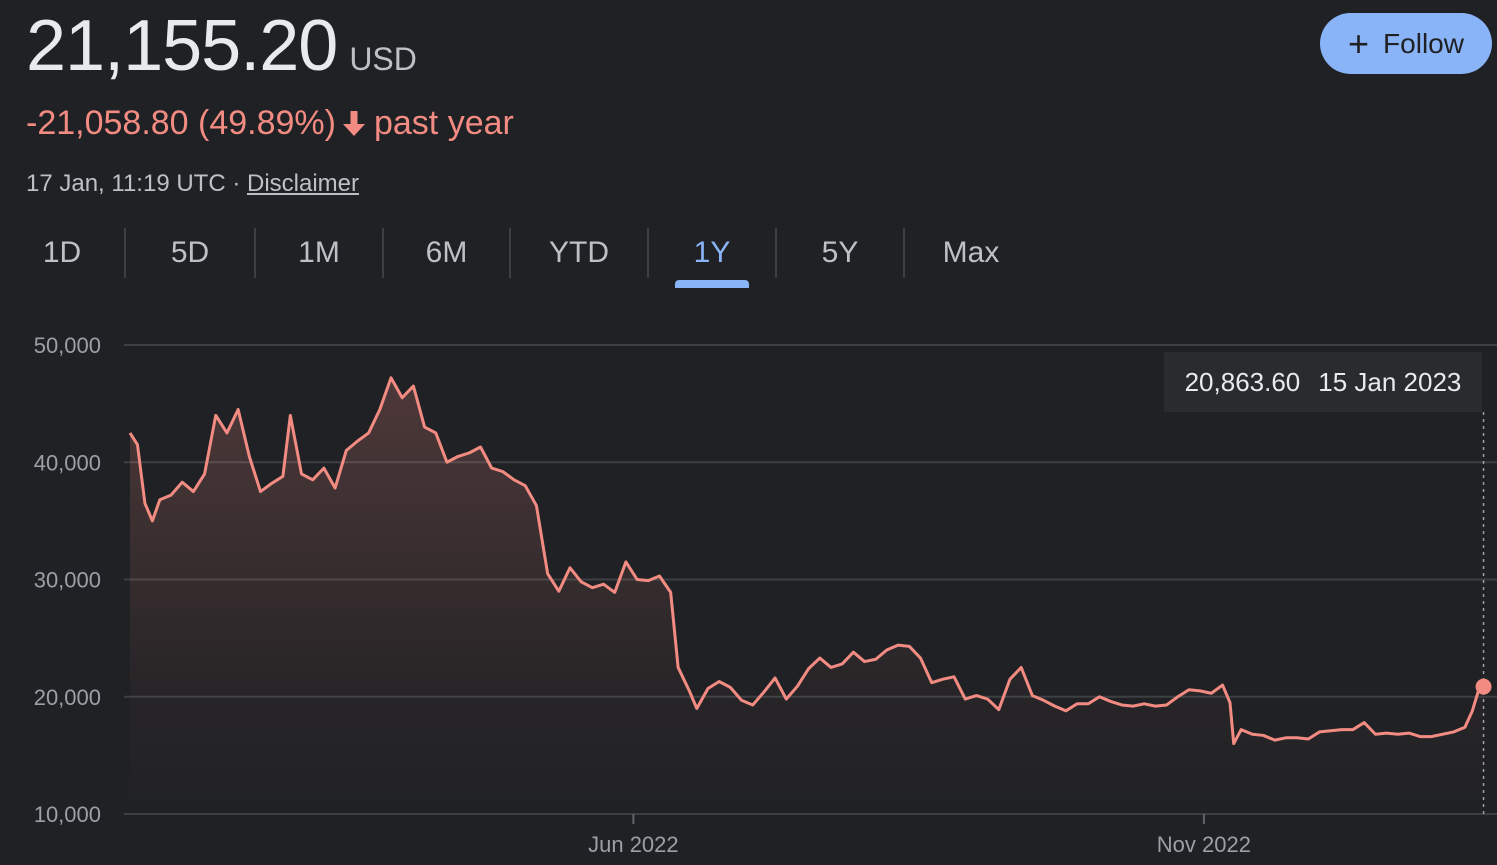  I want to click on tab-5d: 5D, so click(190, 252).